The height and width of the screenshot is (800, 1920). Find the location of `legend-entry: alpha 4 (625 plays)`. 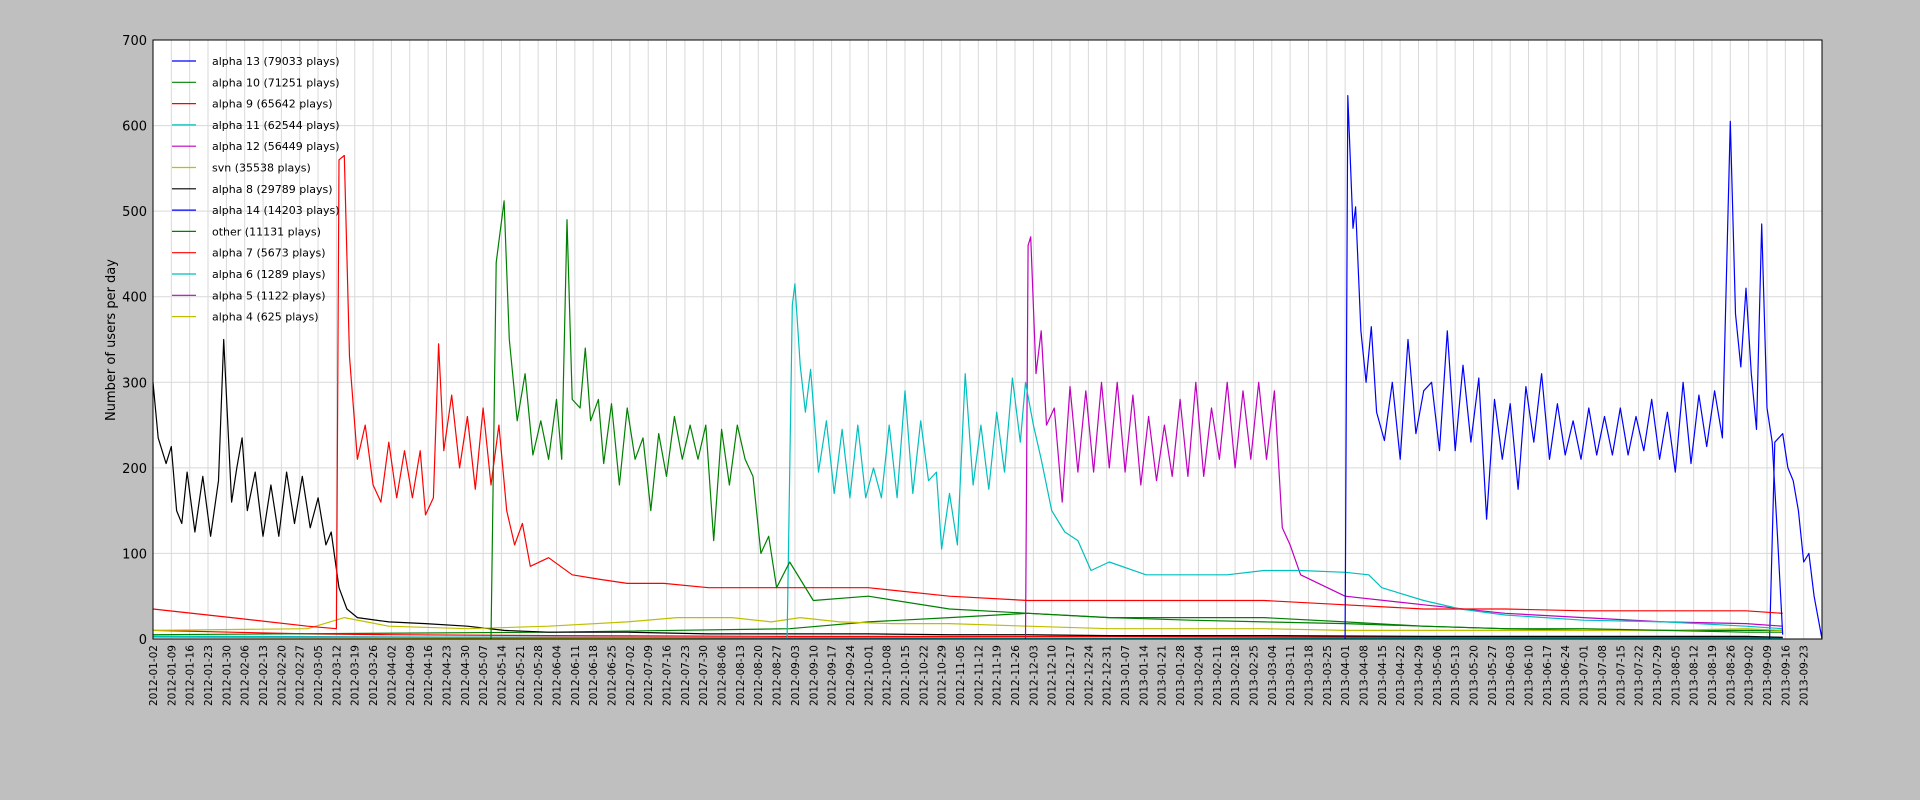

legend-entry: alpha 4 (625 plays) is located at coordinates (245, 317).